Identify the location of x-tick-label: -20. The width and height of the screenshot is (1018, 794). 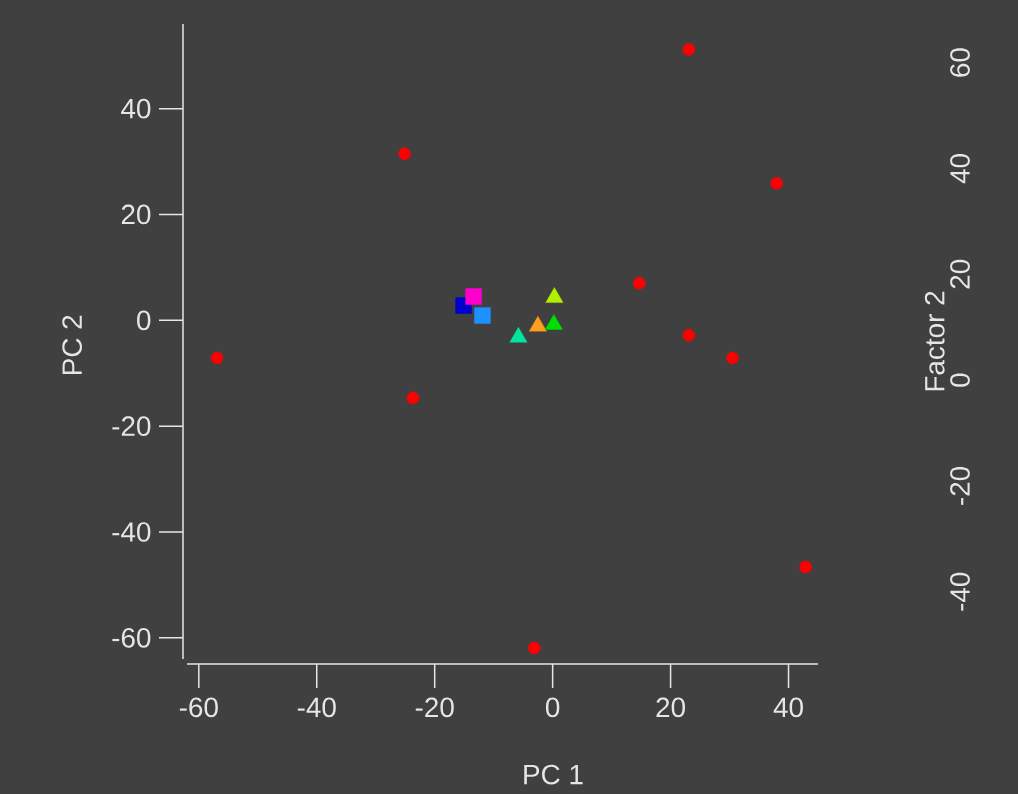
(434, 707).